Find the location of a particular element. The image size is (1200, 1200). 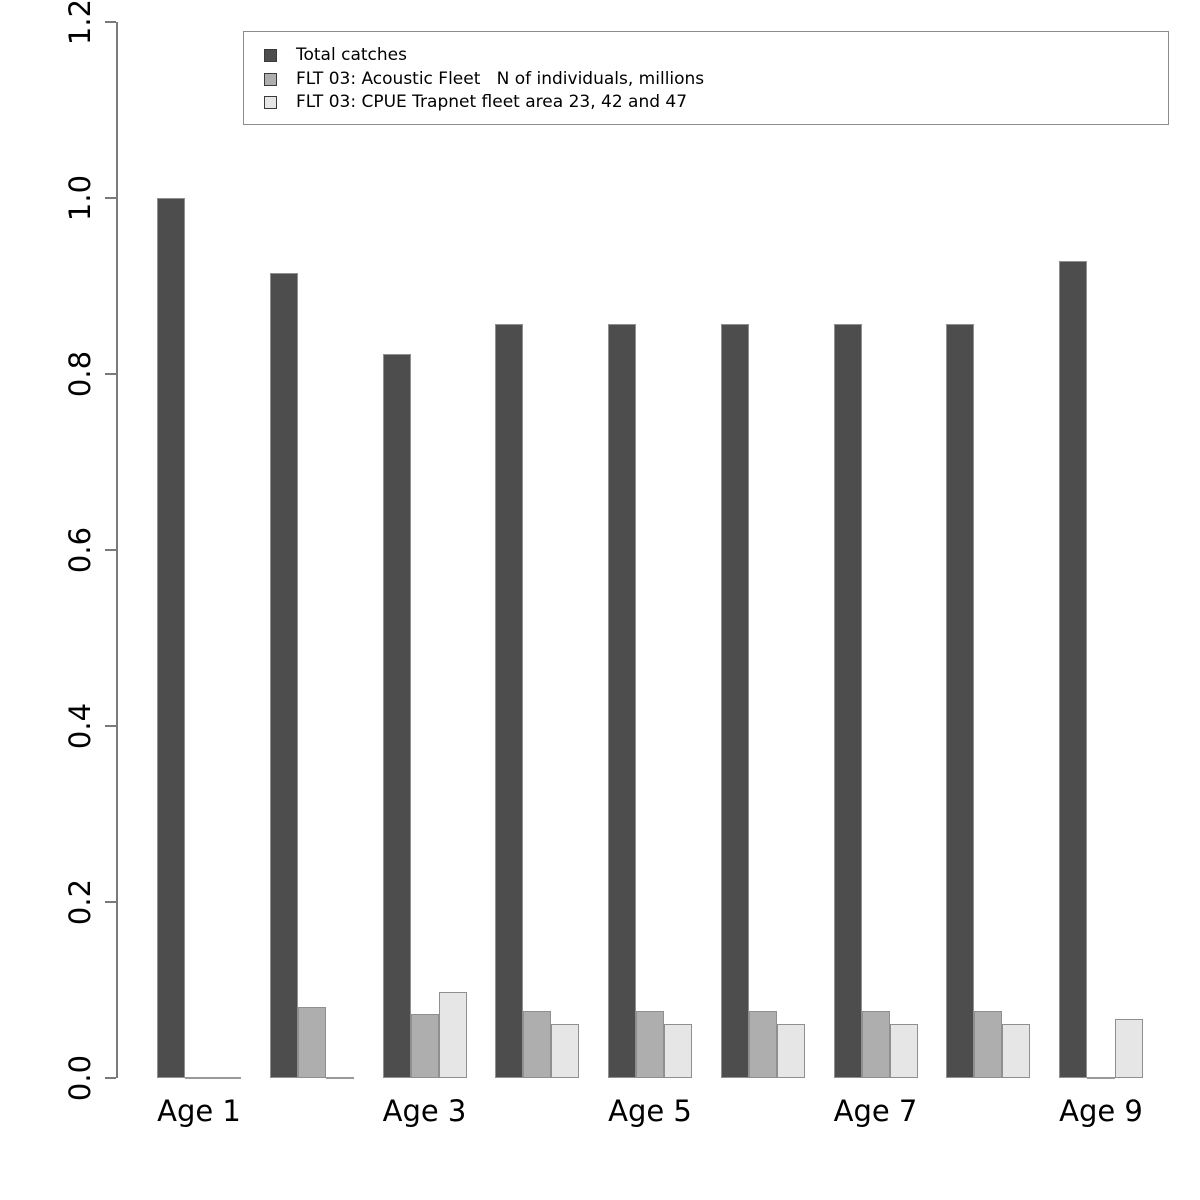

x-axis-label-age-3: Age 3 is located at coordinates (424, 1111).